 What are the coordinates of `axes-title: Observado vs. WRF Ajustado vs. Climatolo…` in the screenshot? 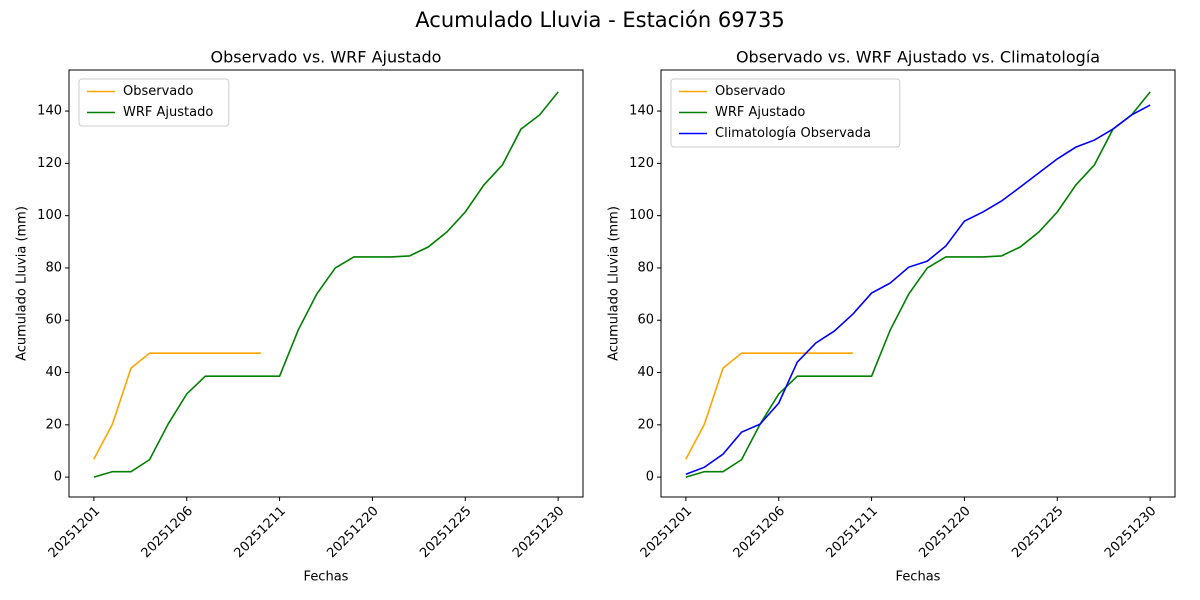 It's located at (918, 57).